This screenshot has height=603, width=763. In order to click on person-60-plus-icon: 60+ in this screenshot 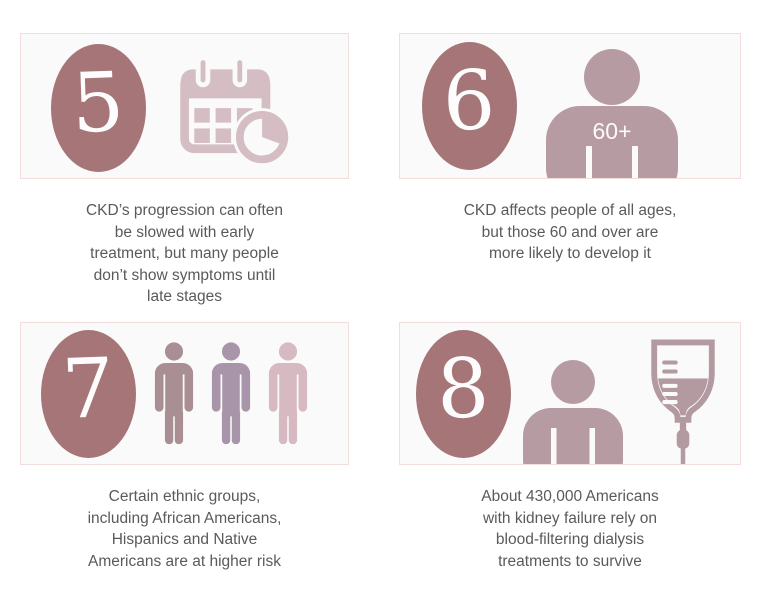, I will do `click(612, 113)`.